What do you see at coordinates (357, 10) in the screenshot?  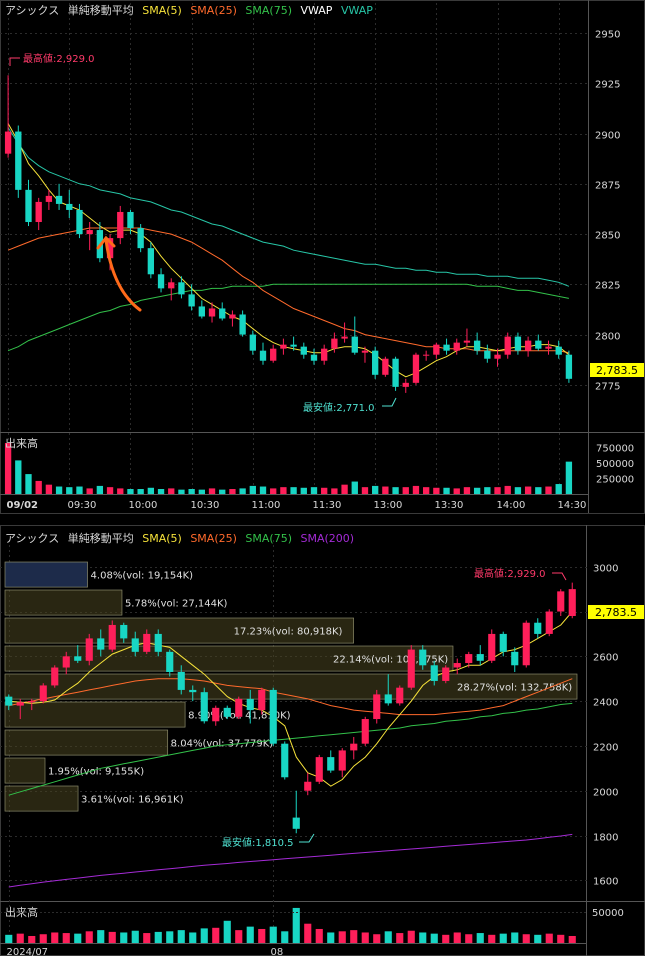 I see `legend-vwap-2: VWAP` at bounding box center [357, 10].